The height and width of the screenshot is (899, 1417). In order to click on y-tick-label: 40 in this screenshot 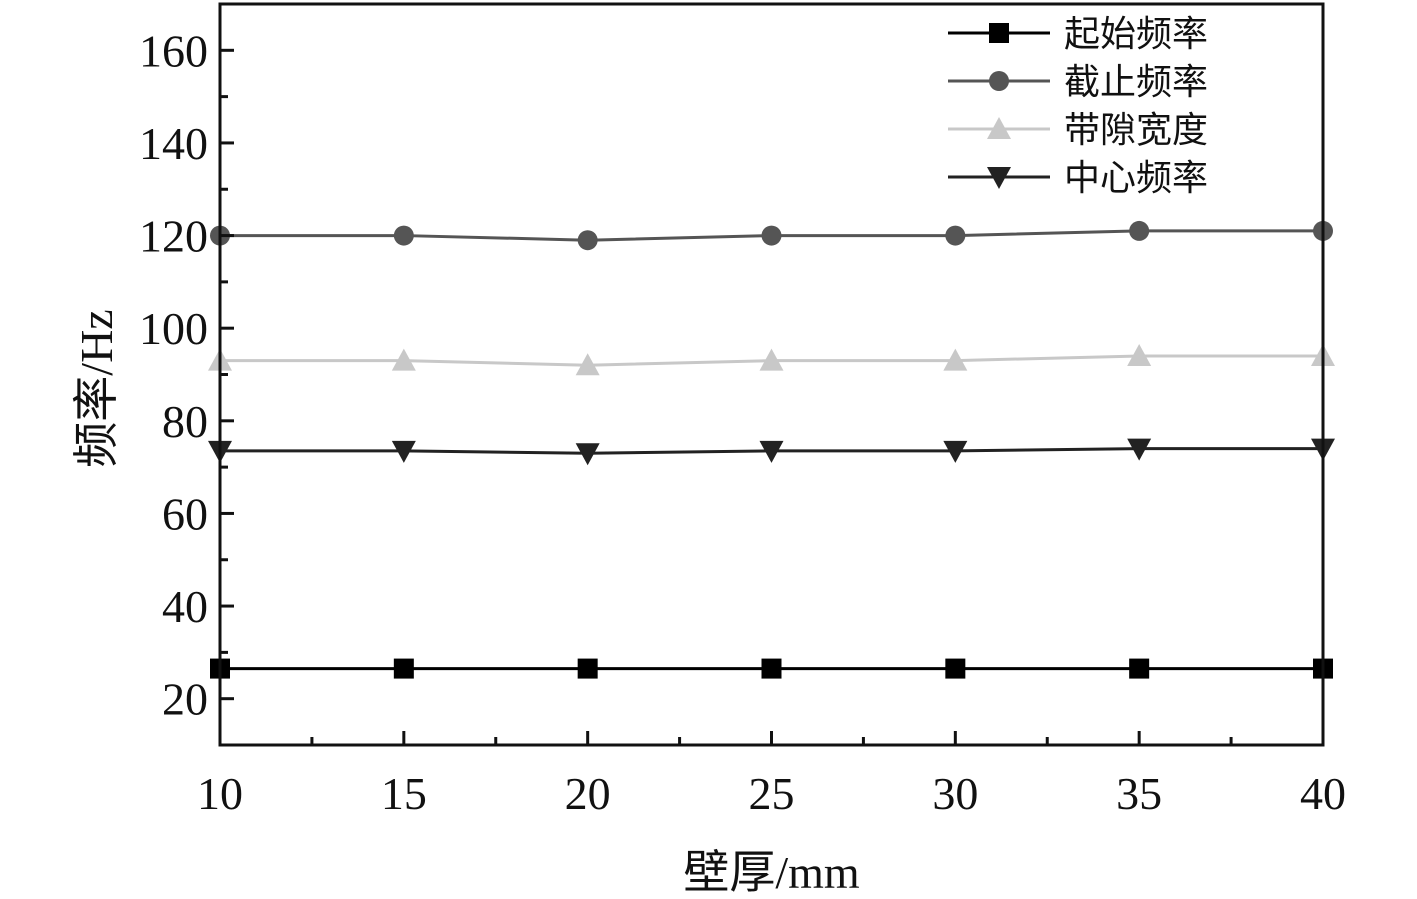, I will do `click(185, 606)`.